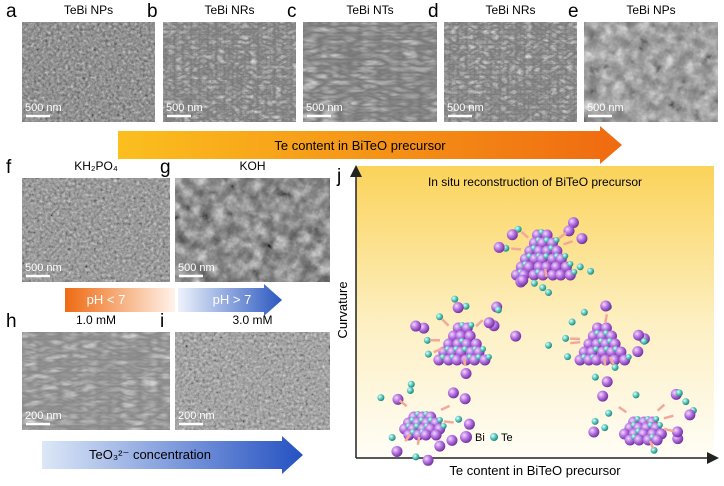 This screenshot has width=724, height=486. Describe the element at coordinates (165, 167) in the screenshot. I see `panel-letter: g` at that location.